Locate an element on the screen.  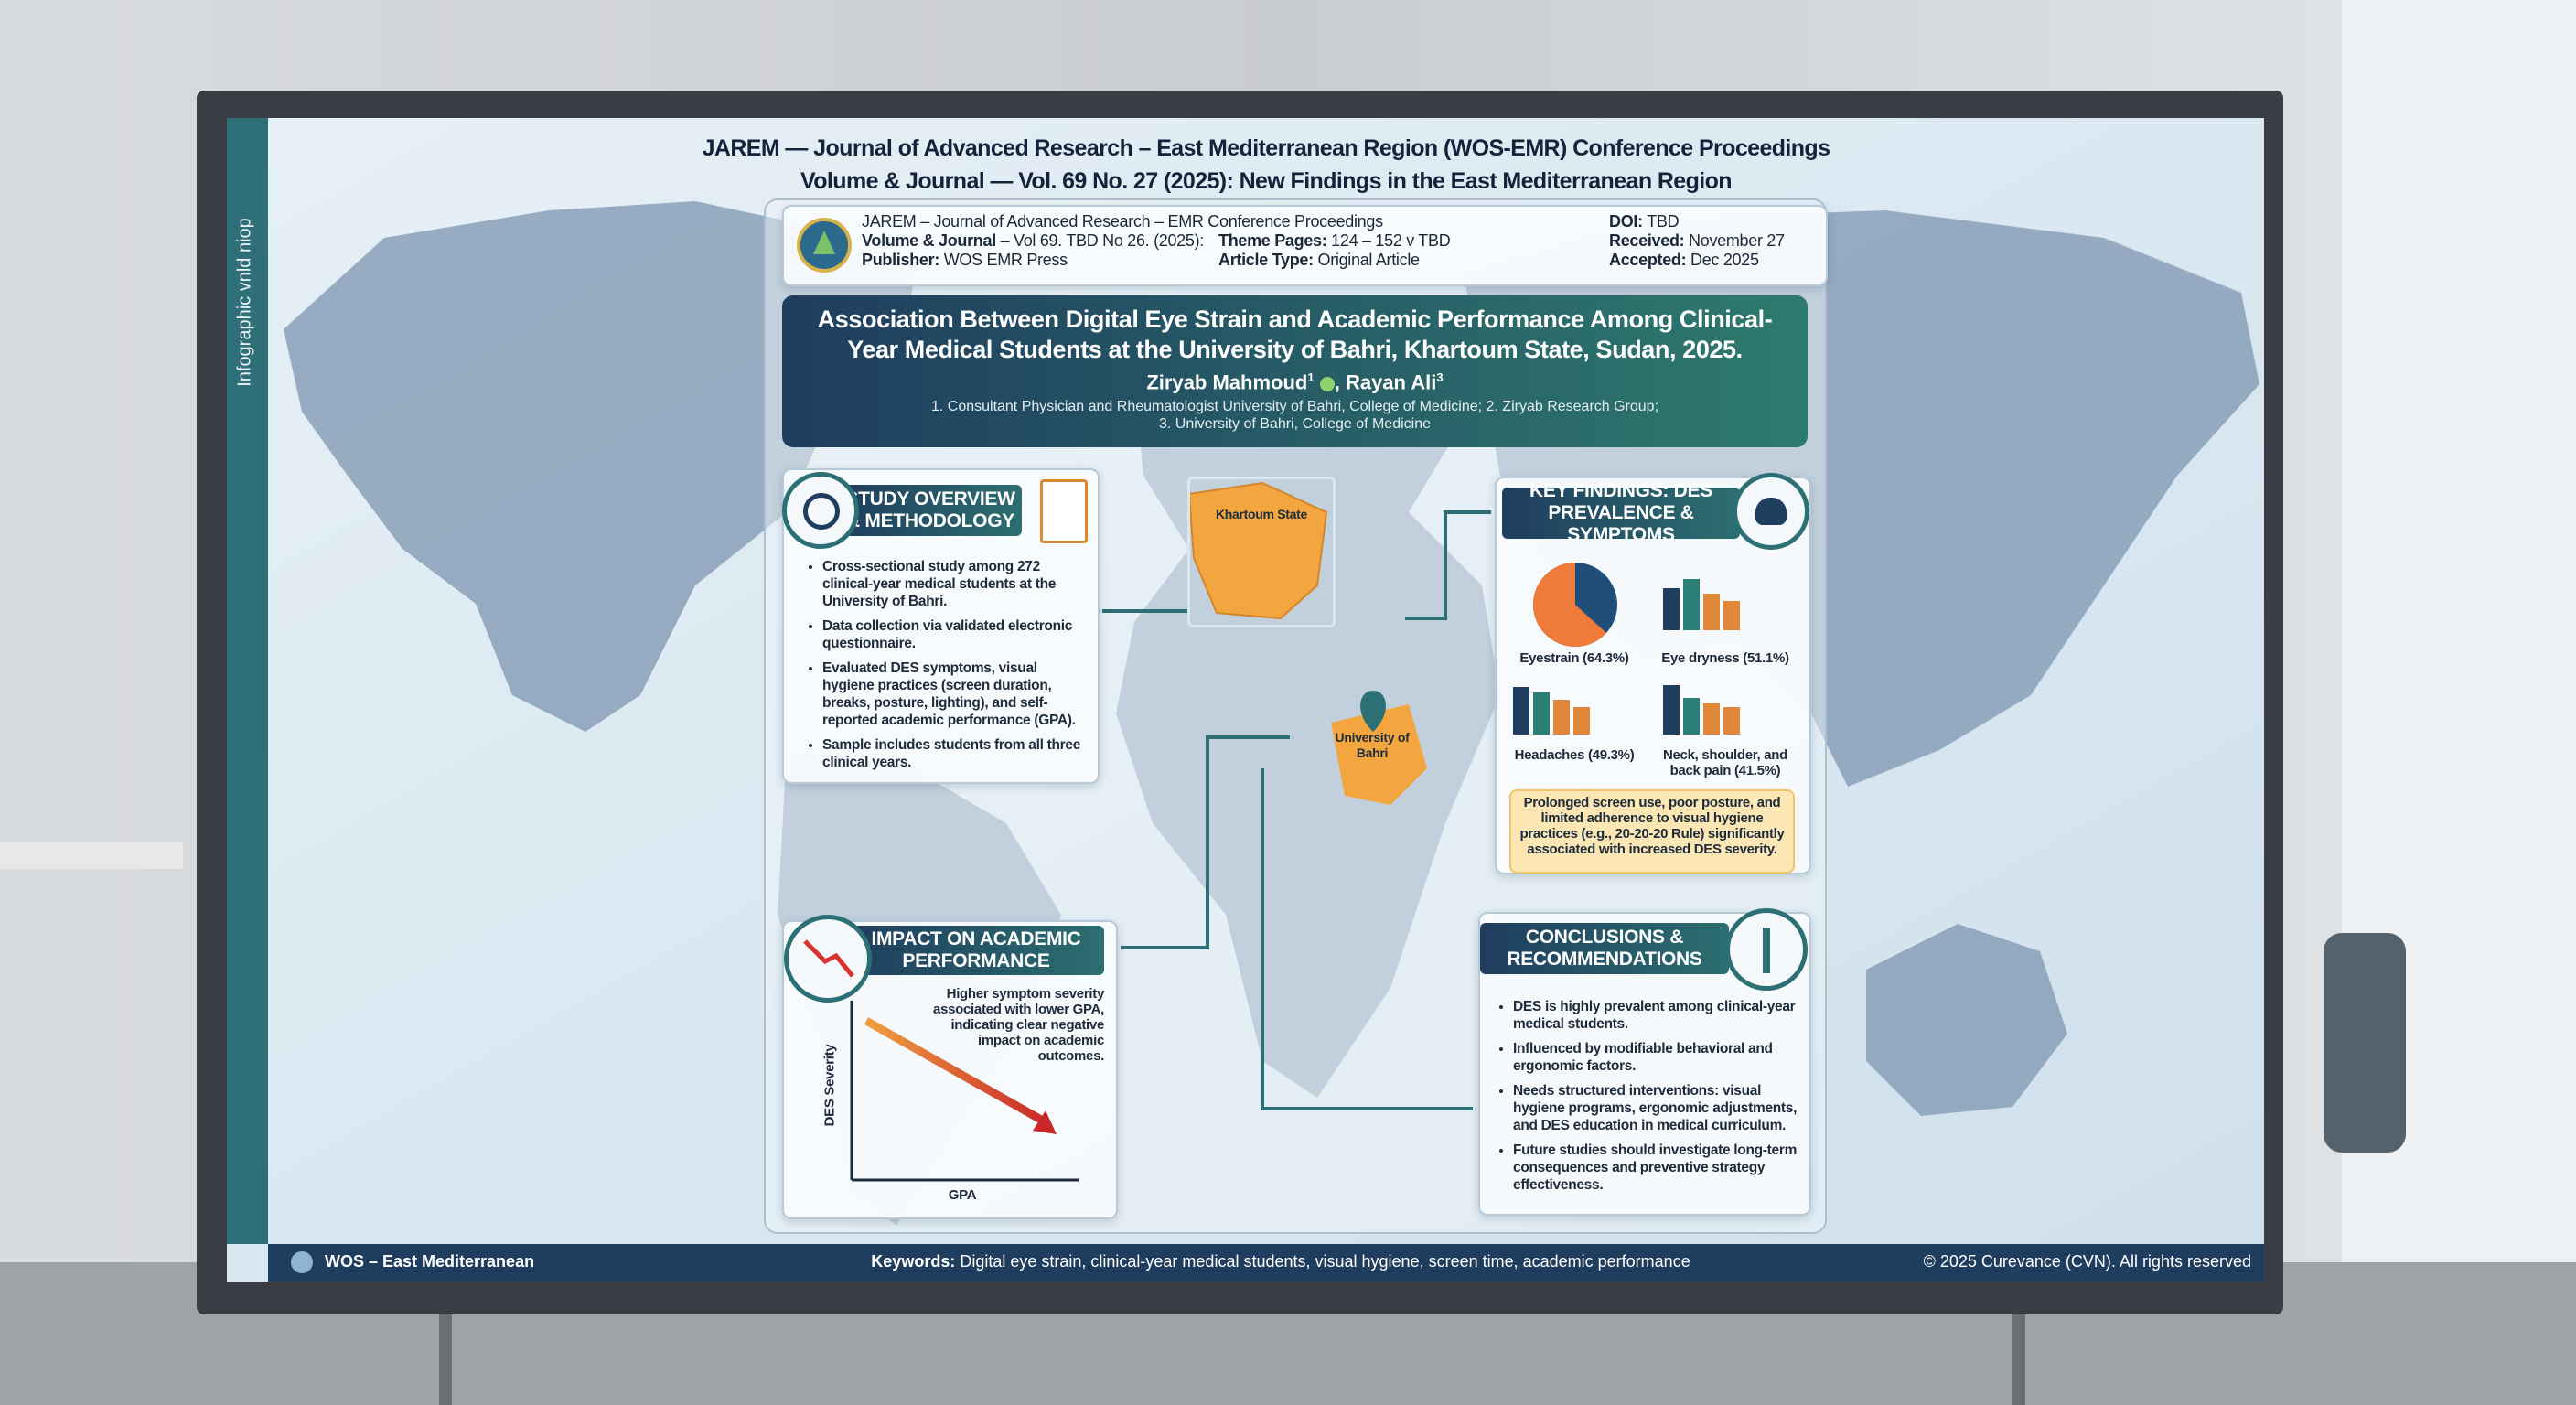
type-label: Article Type: is located at coordinates (1266, 260).